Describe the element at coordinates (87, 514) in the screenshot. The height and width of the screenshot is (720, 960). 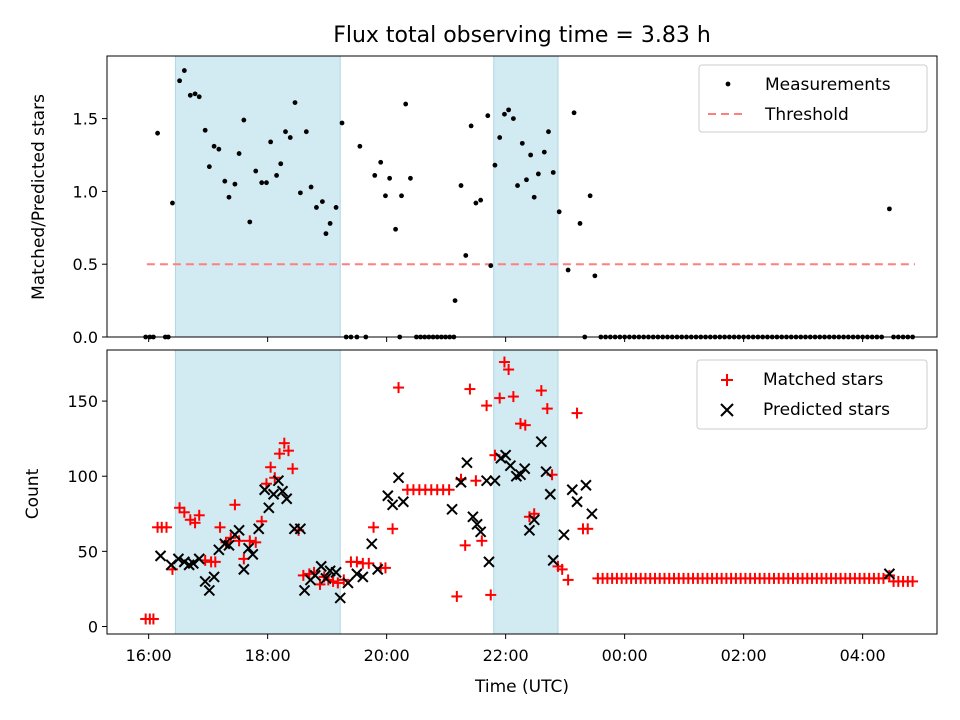
I see `bottom-y-ticks: 0 50 100 150` at that location.